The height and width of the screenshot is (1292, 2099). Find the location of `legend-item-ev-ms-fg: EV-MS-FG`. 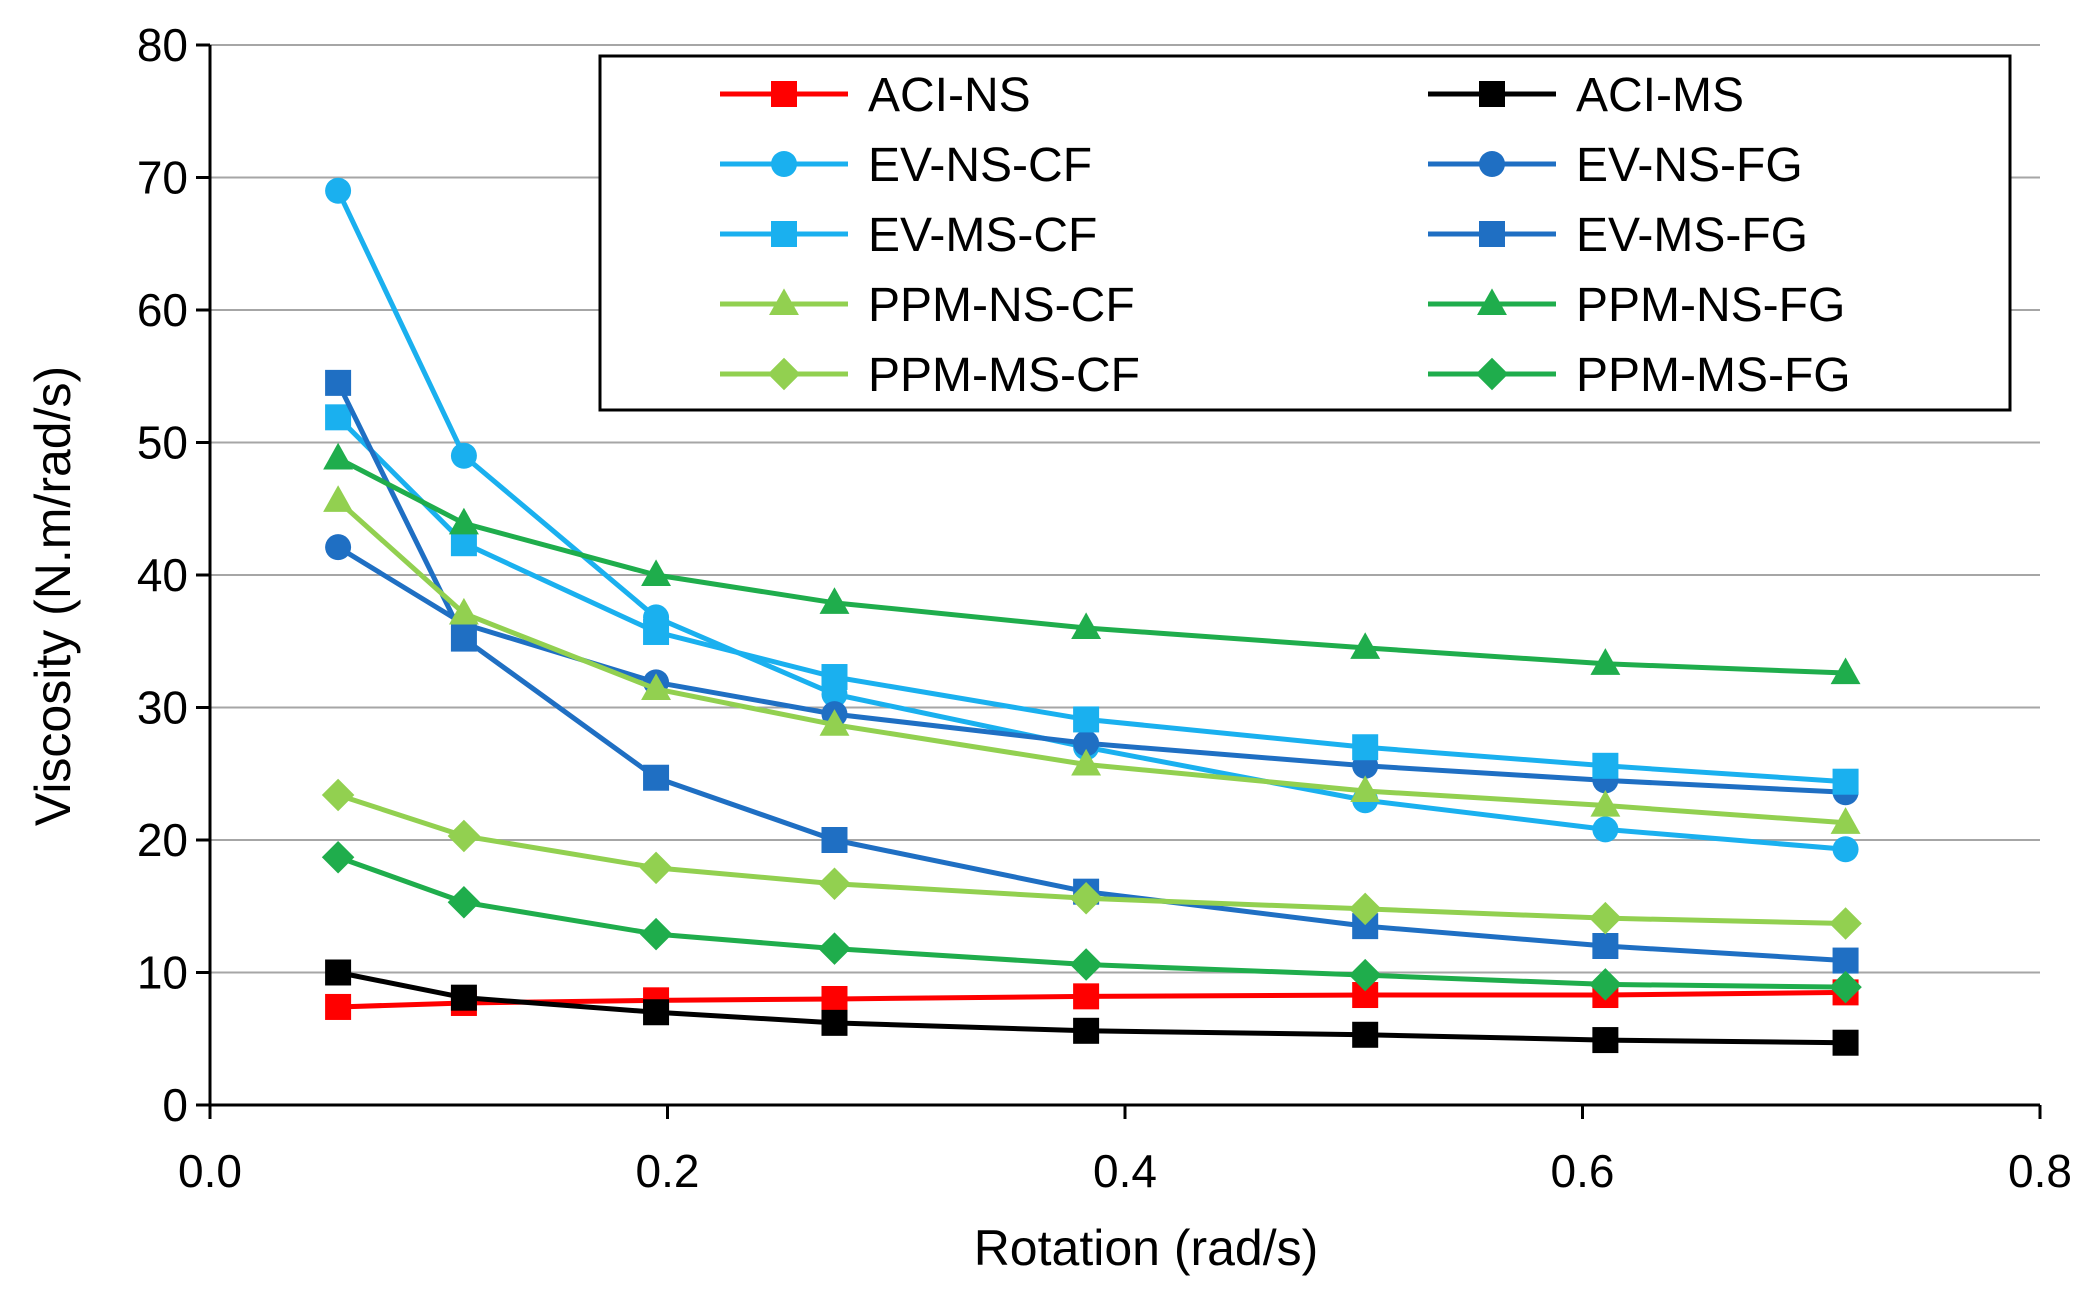

legend-item-ev-ms-fg: EV-MS-FG is located at coordinates (1618, 235).